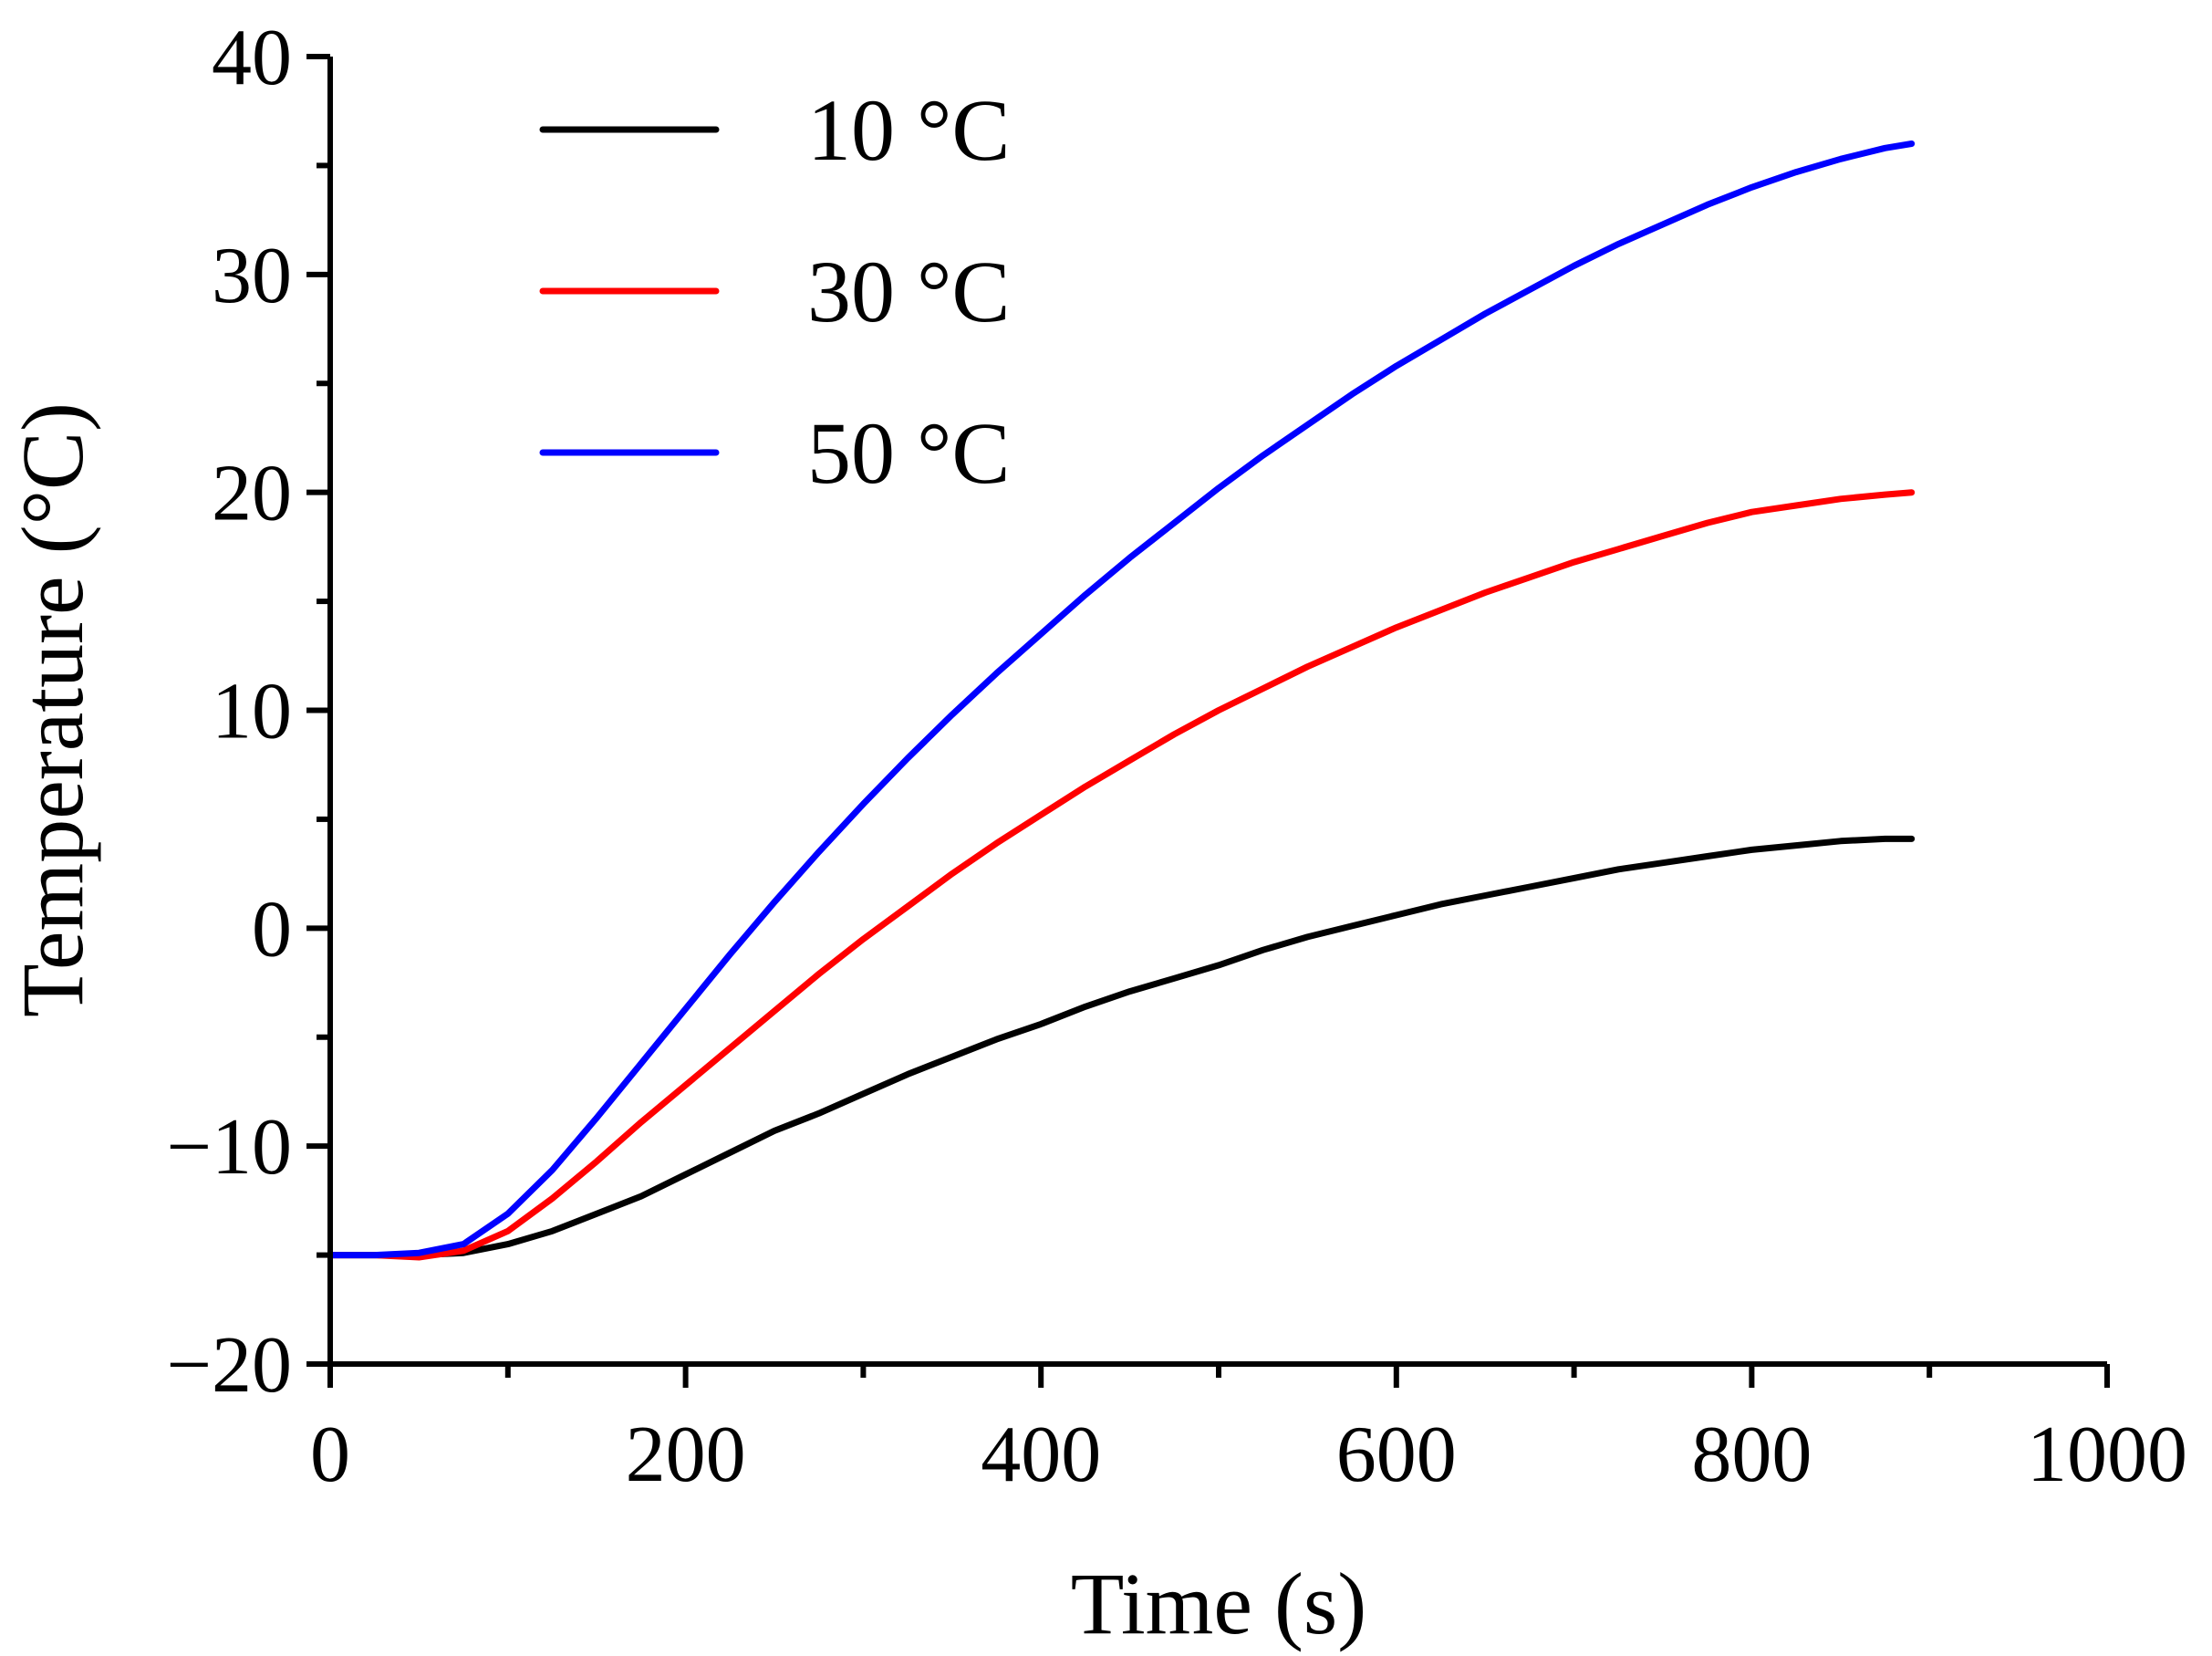 The height and width of the screenshot is (1656, 2212). What do you see at coordinates (252, 276) in the screenshot?
I see `y-tick-label: 30` at bounding box center [252, 276].